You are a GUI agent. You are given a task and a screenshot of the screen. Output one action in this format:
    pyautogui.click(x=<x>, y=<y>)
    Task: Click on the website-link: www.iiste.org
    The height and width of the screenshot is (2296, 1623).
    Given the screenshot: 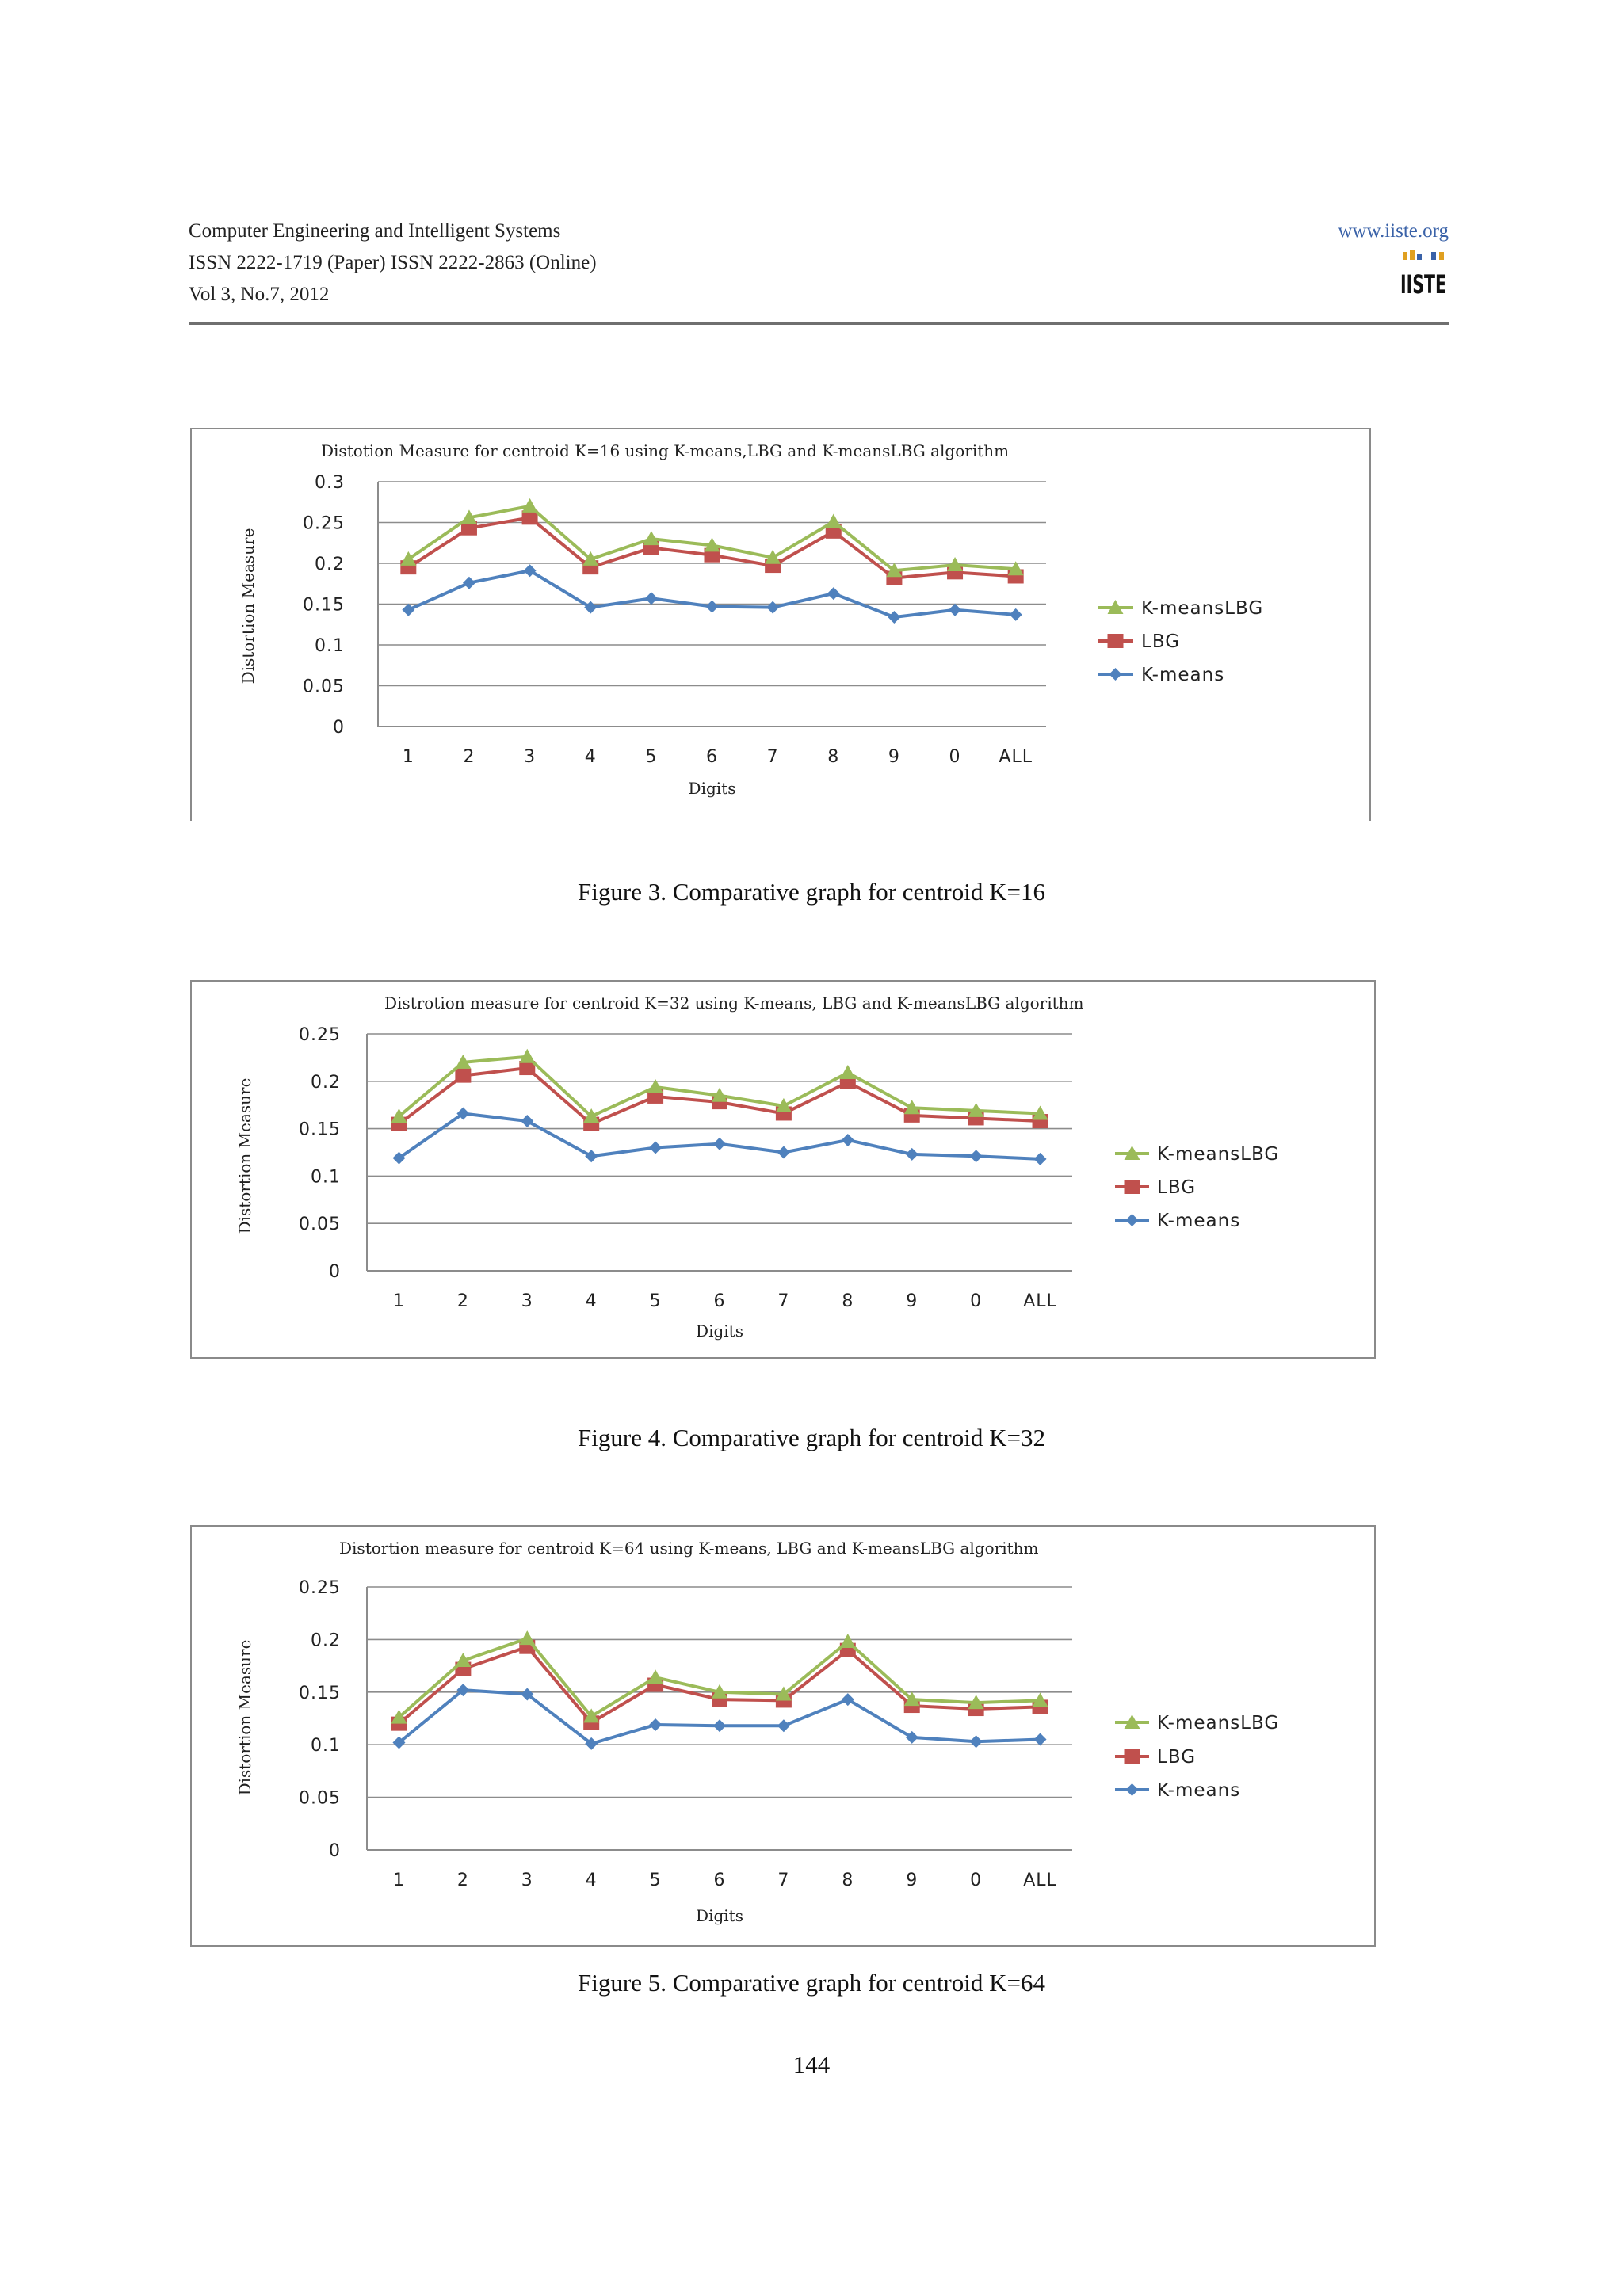 What is the action you would take?
    pyautogui.click(x=1393, y=231)
    